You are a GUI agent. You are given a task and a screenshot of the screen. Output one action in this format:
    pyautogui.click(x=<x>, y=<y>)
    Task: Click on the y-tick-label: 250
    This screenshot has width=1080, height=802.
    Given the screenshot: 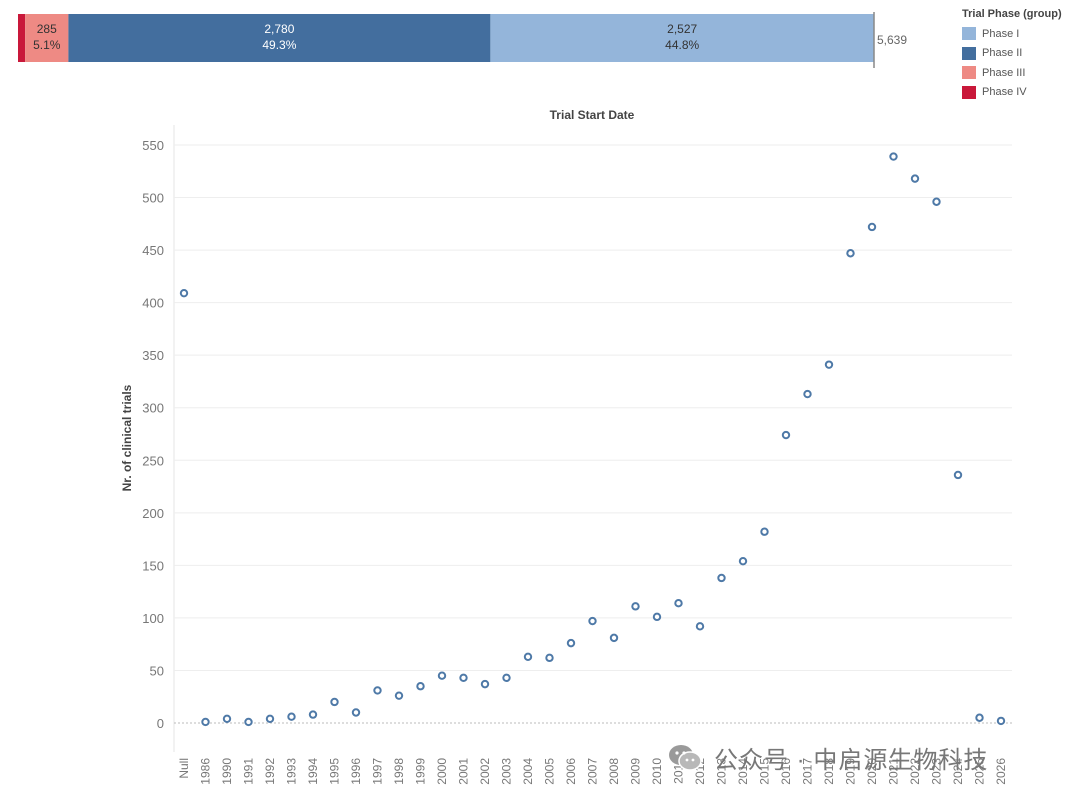 What is the action you would take?
    pyautogui.click(x=153, y=460)
    